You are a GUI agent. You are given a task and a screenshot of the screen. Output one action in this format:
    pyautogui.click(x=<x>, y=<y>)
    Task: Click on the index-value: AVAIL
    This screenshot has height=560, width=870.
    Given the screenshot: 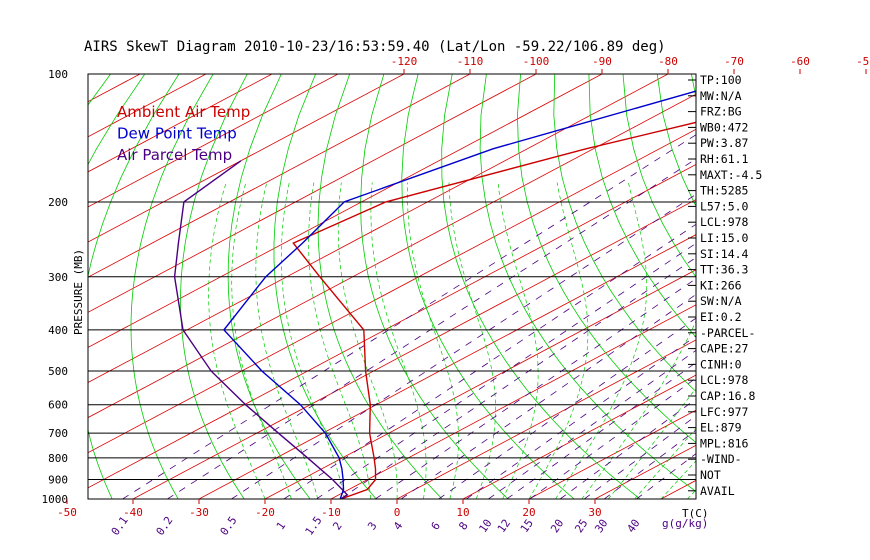 What is the action you would take?
    pyautogui.click(x=717, y=491)
    